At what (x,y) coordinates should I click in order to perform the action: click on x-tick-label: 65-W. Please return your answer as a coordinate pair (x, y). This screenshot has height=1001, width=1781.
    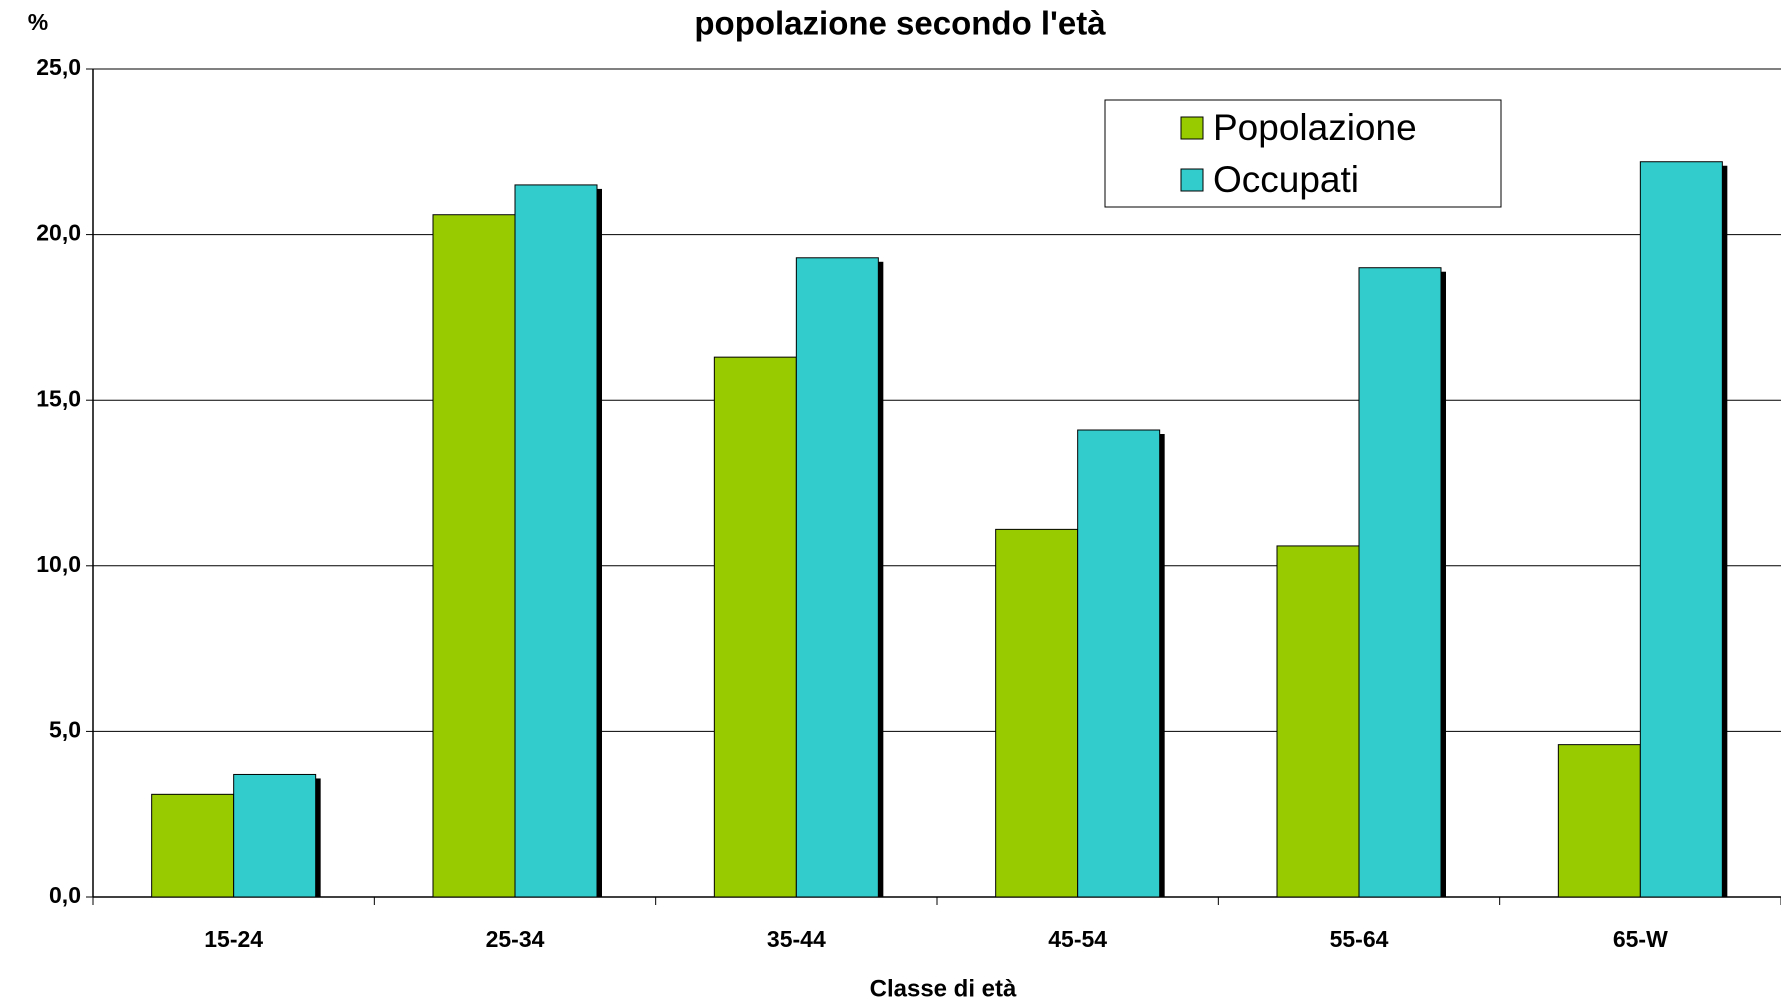
    Looking at the image, I should click on (1640, 939).